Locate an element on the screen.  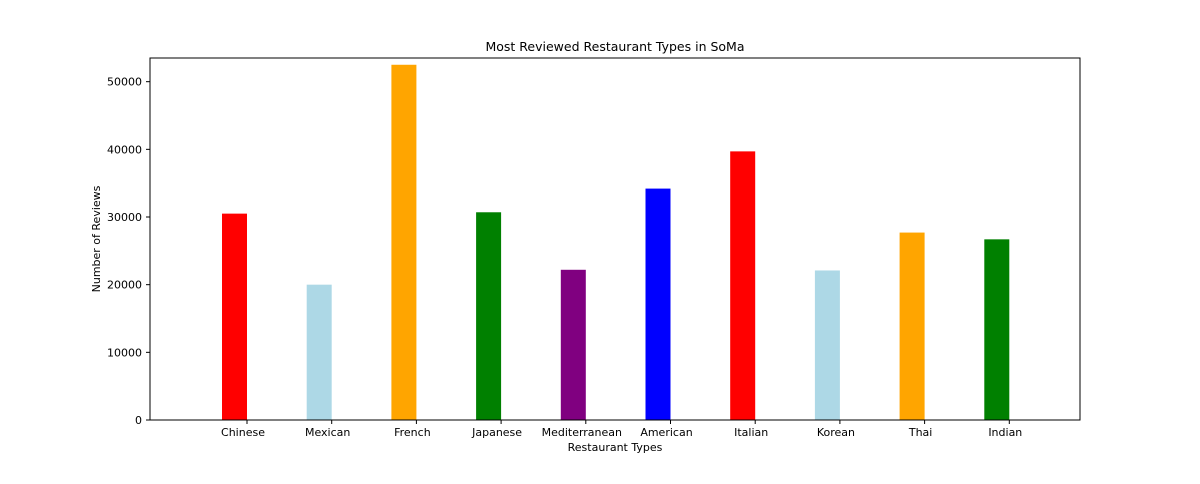
bar-thai is located at coordinates (912, 326).